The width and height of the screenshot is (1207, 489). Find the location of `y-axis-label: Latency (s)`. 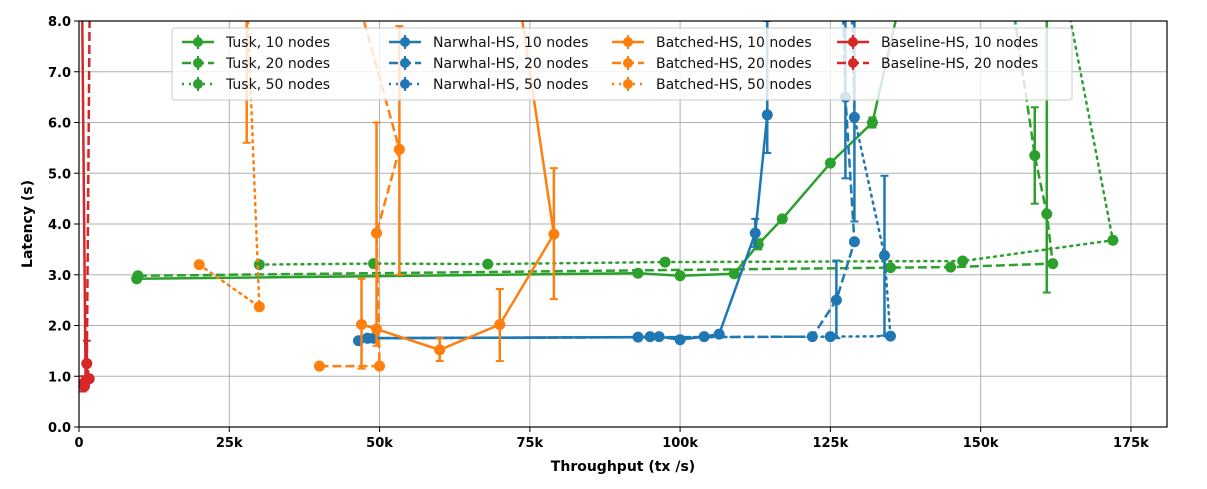

y-axis-label: Latency (s) is located at coordinates (28, 224).